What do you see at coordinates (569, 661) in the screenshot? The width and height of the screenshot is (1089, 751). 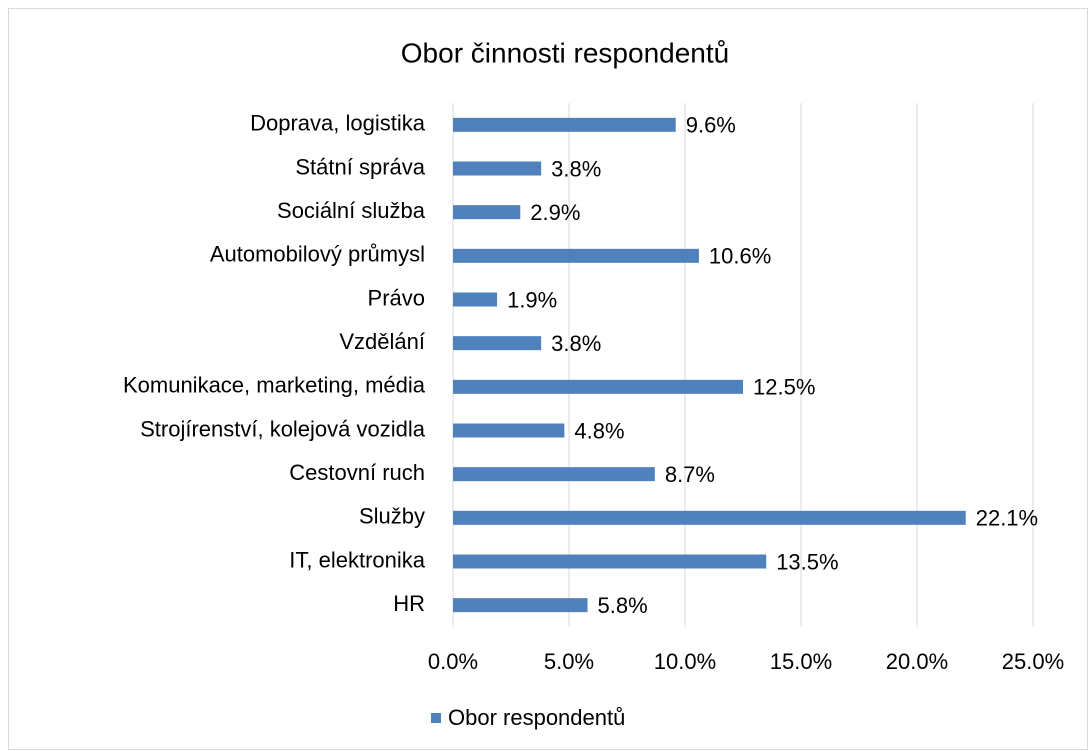 I see `x-tick-label: 5.0%` at bounding box center [569, 661].